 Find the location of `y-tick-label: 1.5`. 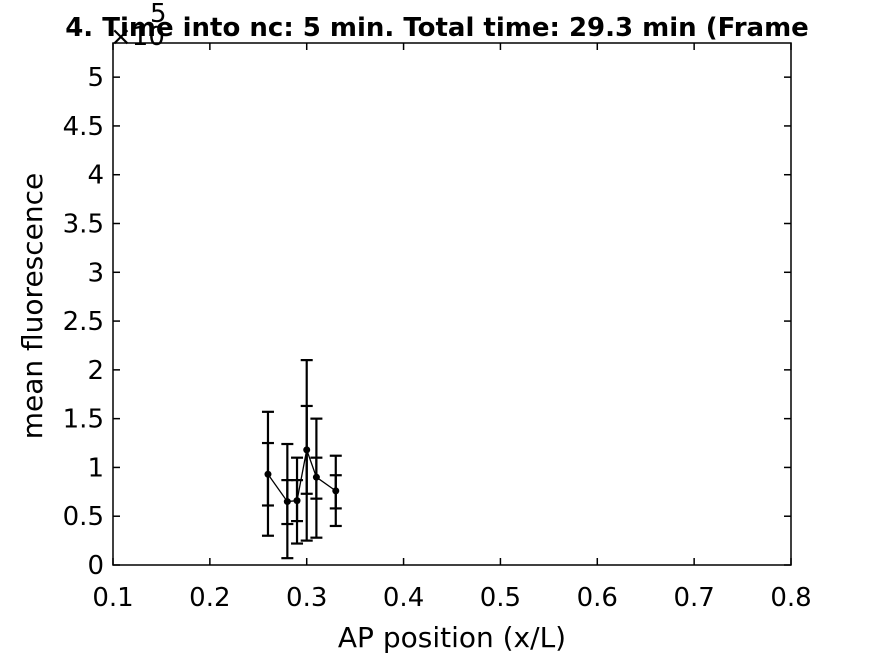

y-tick-label: 1.5 is located at coordinates (83, 420).